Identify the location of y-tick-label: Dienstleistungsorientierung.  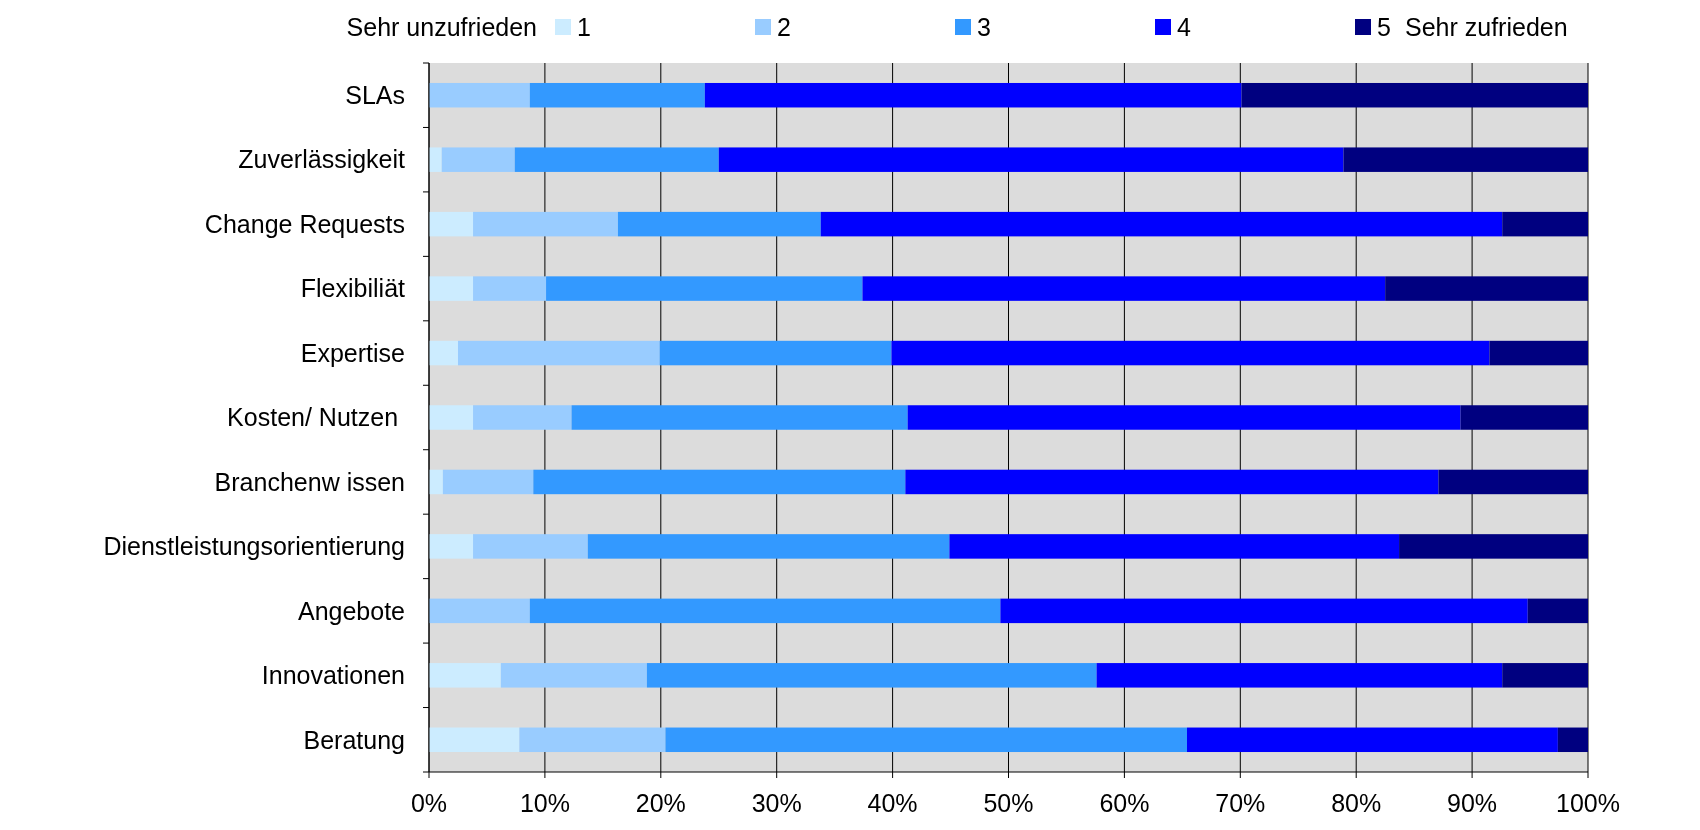
(254, 546).